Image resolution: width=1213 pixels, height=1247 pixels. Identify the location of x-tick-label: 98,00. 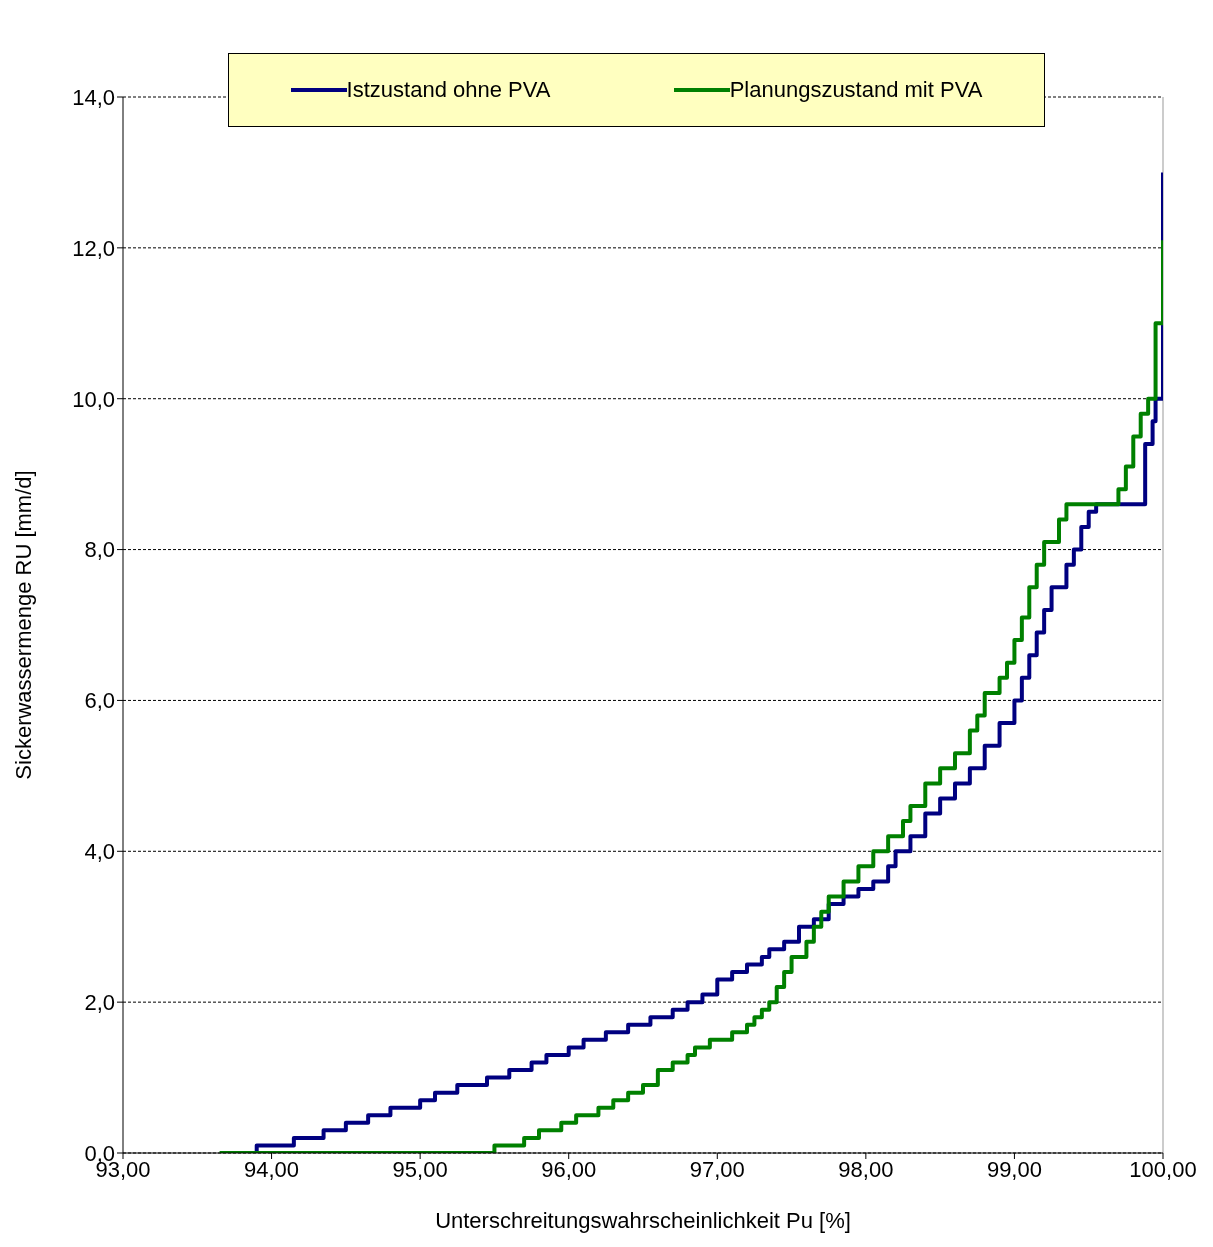
(866, 1169).